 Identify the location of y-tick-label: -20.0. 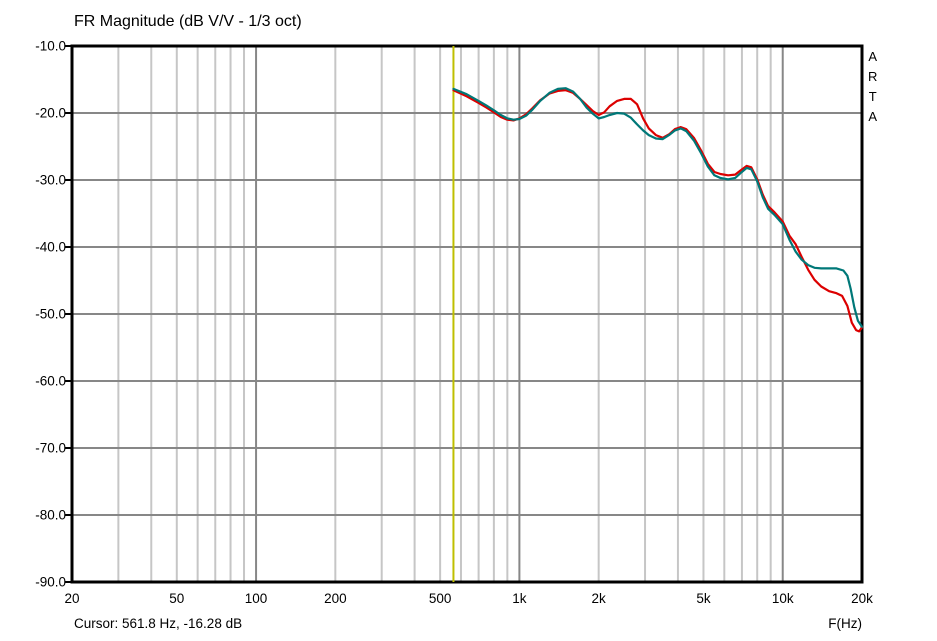
(50, 113).